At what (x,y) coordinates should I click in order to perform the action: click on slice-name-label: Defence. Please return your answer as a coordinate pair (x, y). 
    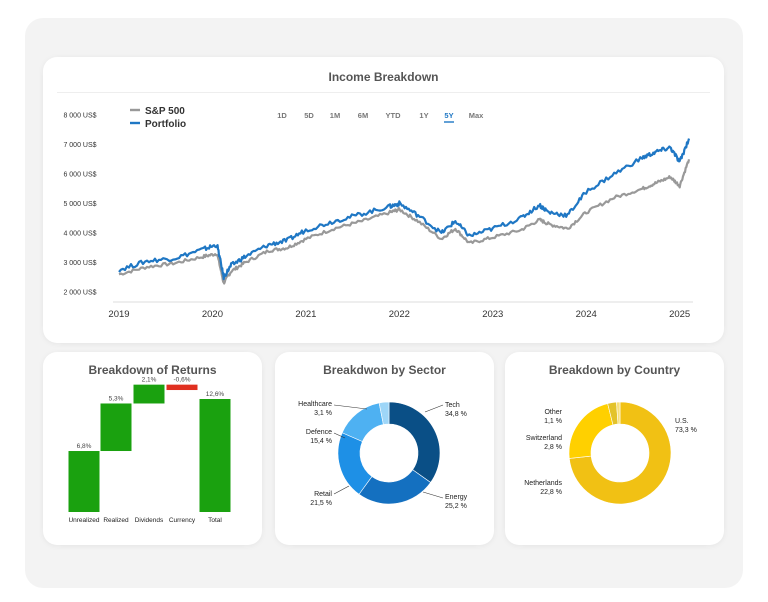
    Looking at the image, I should click on (319, 432).